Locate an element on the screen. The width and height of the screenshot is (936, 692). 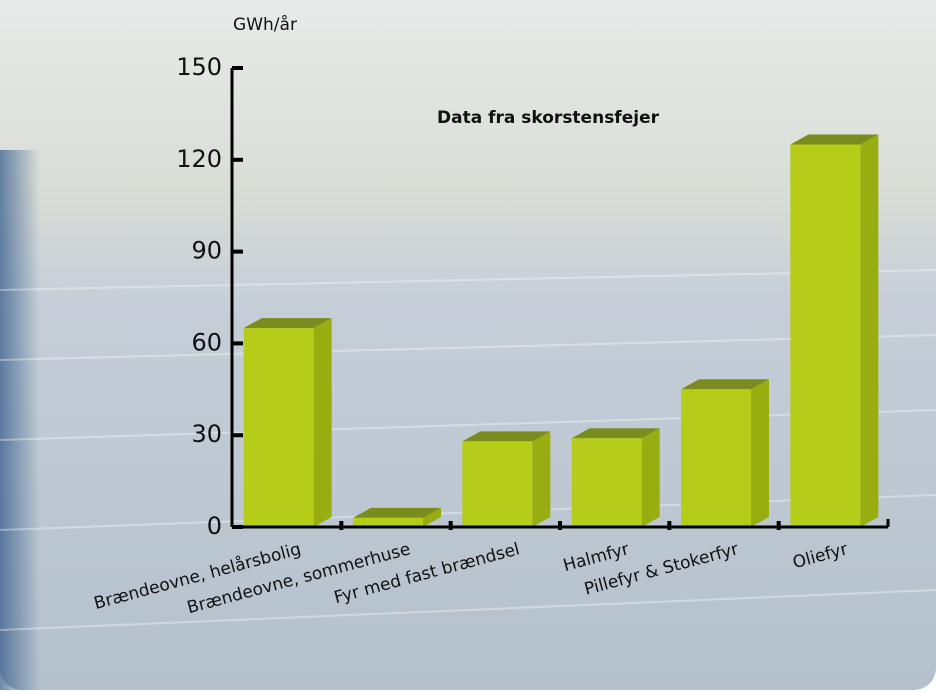
chart-title: Data fra skorstensfejer is located at coordinates (548, 118).